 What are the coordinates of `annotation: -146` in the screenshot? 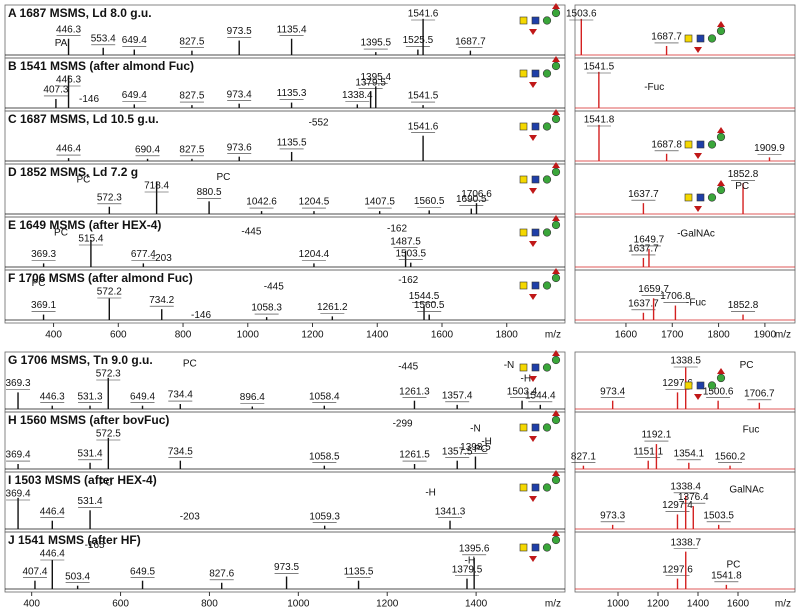 It's located at (89, 99).